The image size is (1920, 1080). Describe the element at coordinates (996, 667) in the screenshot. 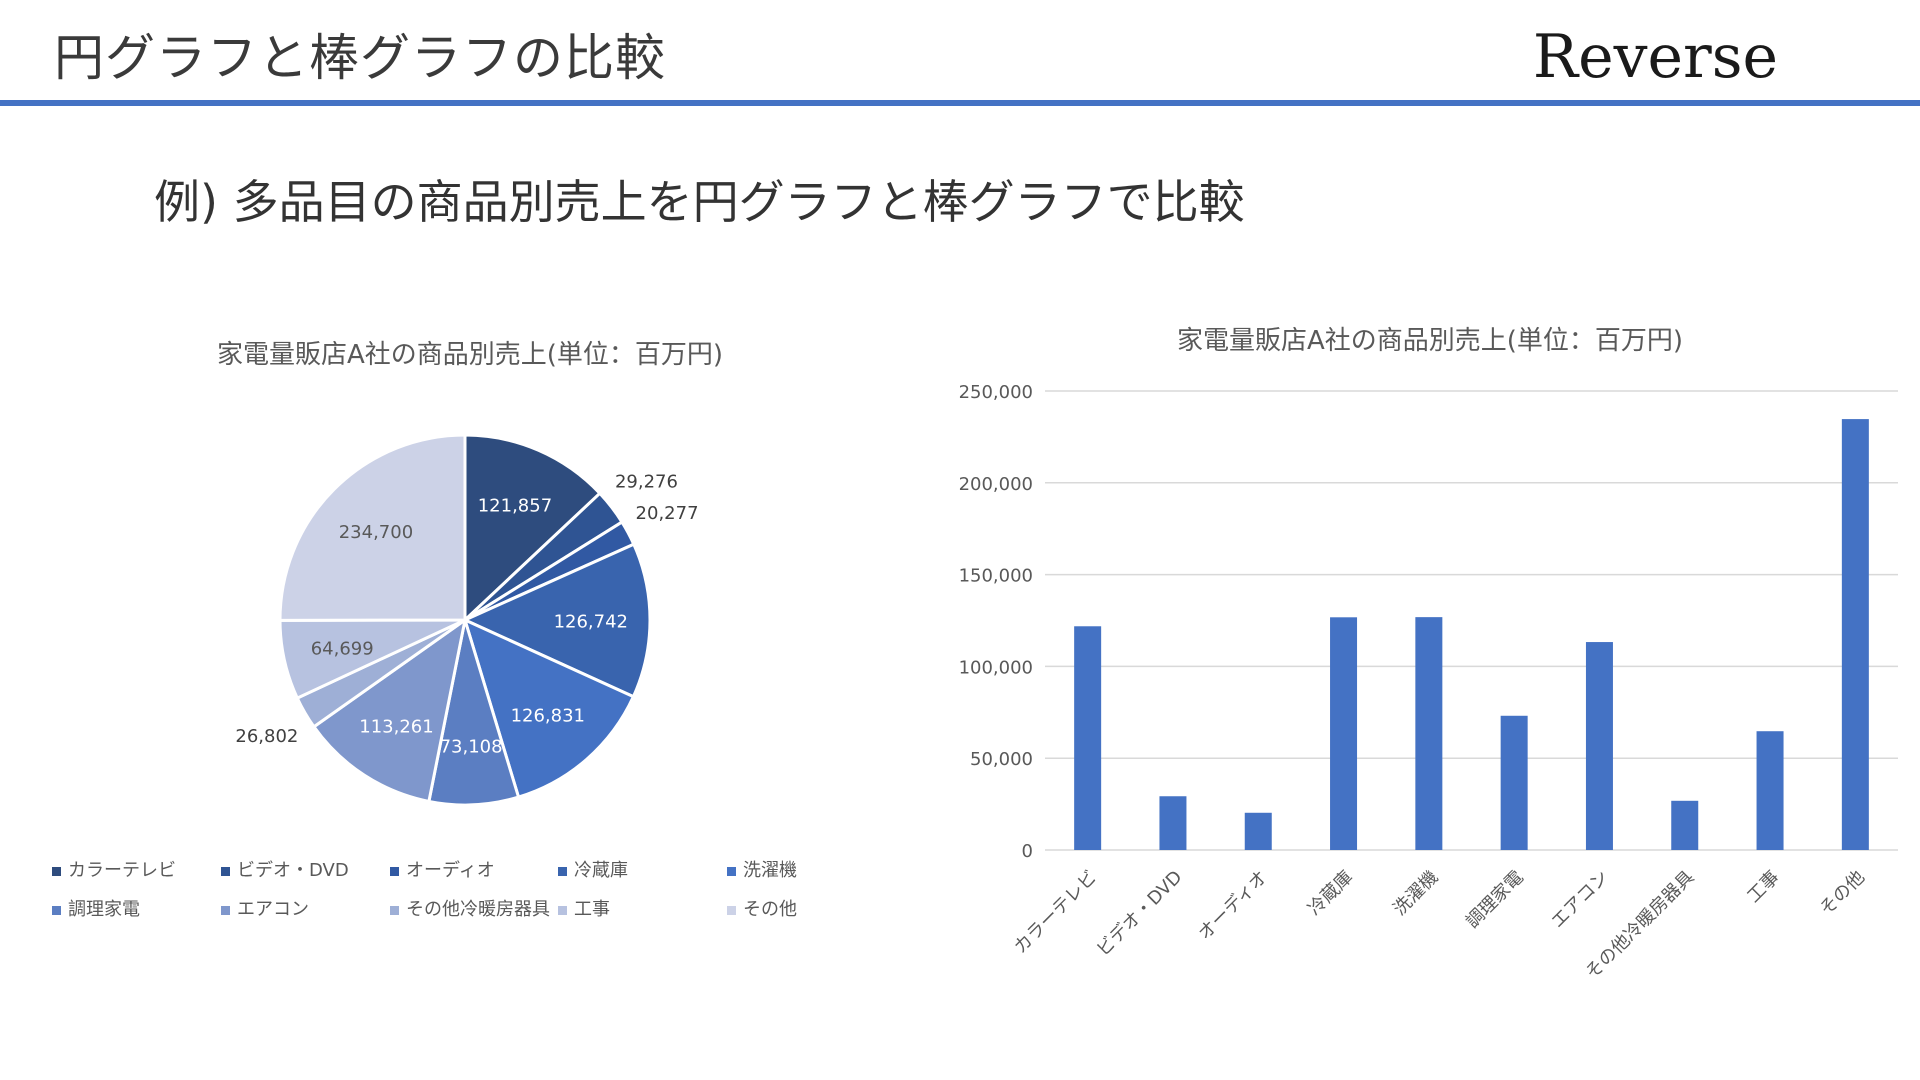

I see `y-tick-label: 100,000` at that location.